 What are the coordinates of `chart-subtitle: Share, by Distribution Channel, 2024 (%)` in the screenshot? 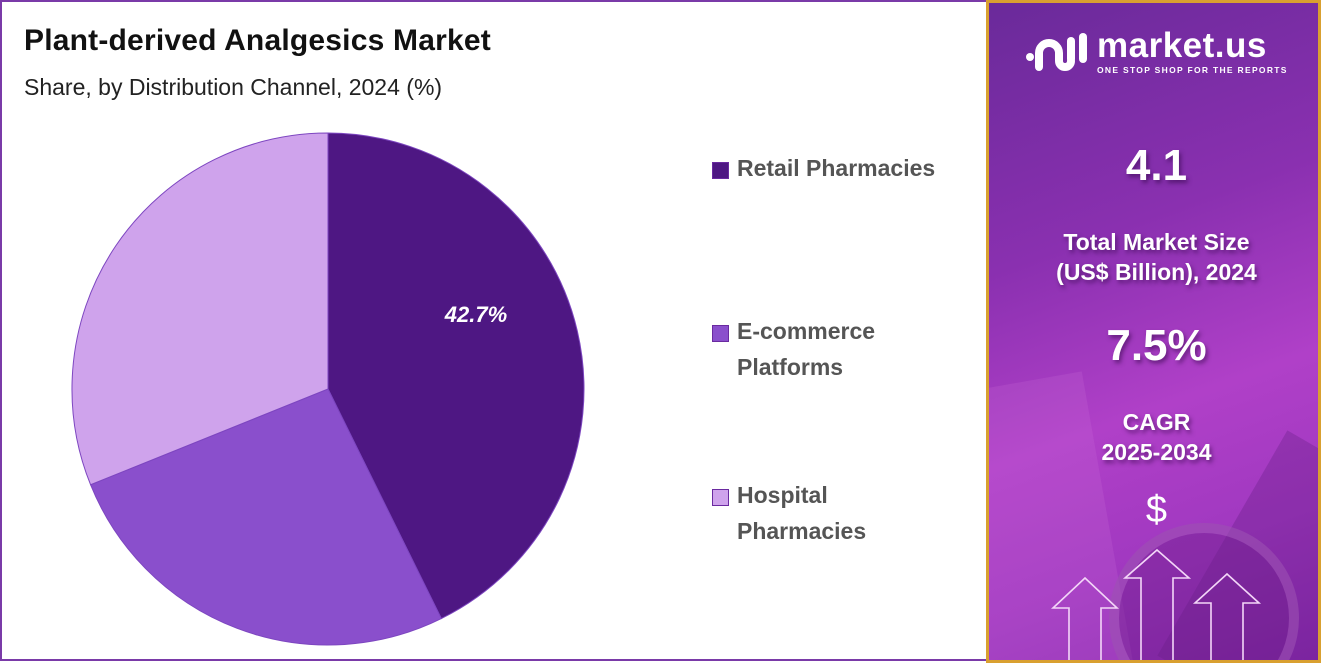 It's located at (233, 87).